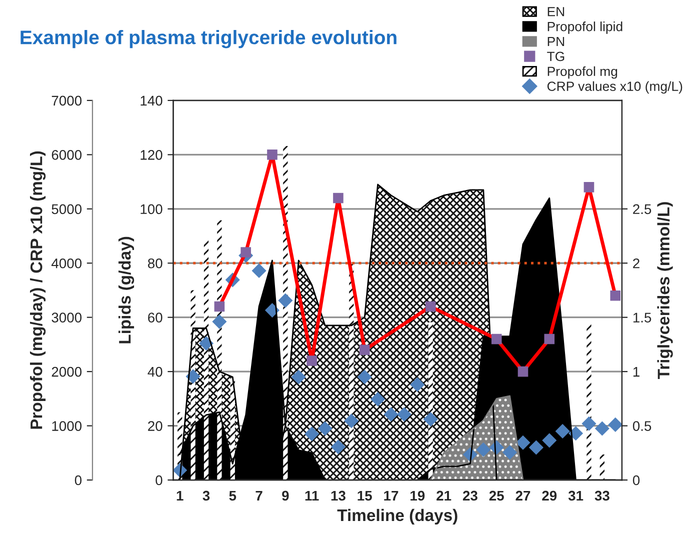 This screenshot has height=543, width=693. What do you see at coordinates (665, 290) in the screenshot?
I see `y2-axis-title: Triglycerides (mmol/L)` at bounding box center [665, 290].